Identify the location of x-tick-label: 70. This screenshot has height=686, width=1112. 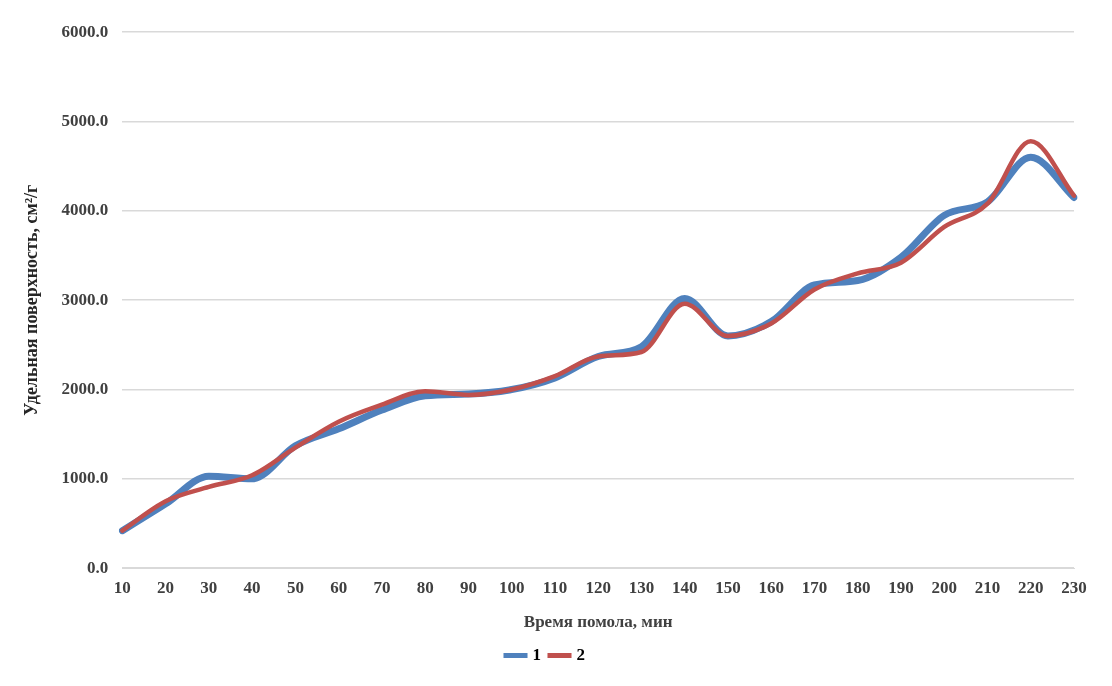
(382, 587).